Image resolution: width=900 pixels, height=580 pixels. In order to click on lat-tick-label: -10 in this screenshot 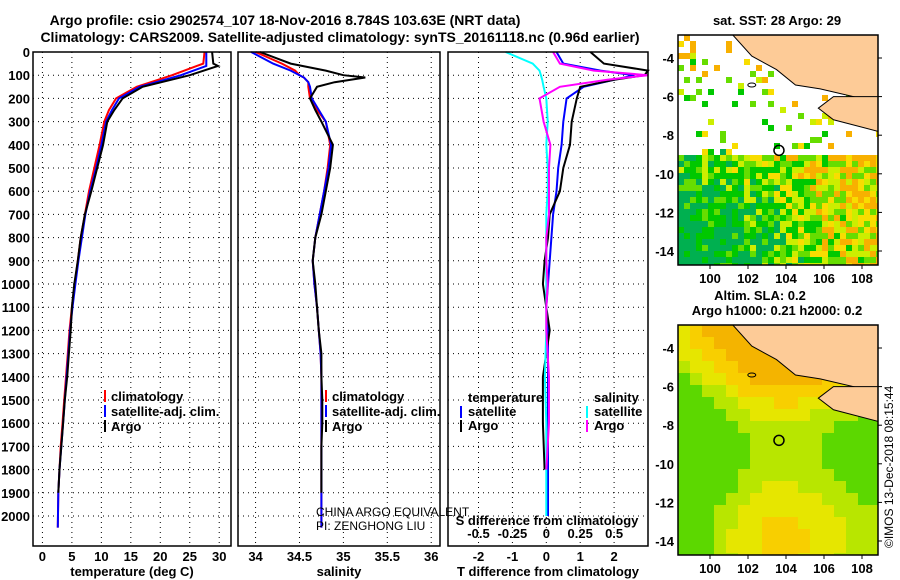, I will do `click(664, 464)`.